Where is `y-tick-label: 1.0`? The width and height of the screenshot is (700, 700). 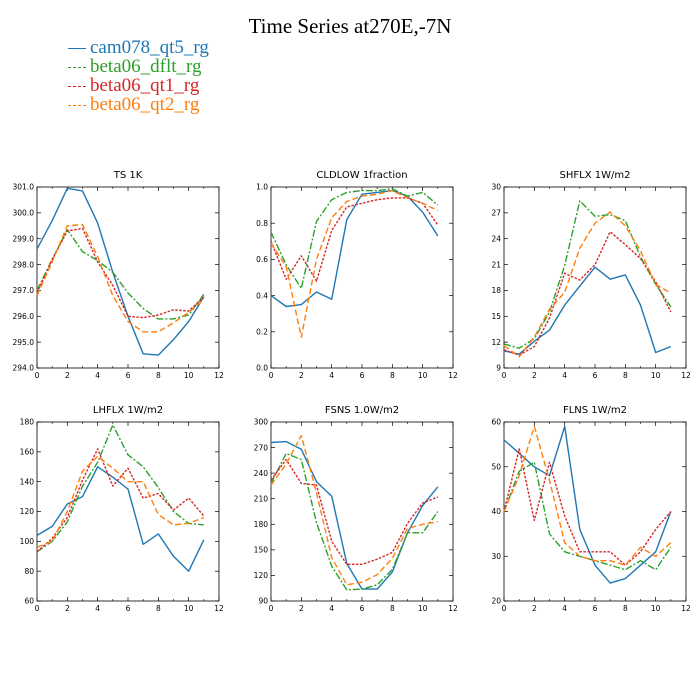
y-tick-label: 1.0 is located at coordinates (262, 187).